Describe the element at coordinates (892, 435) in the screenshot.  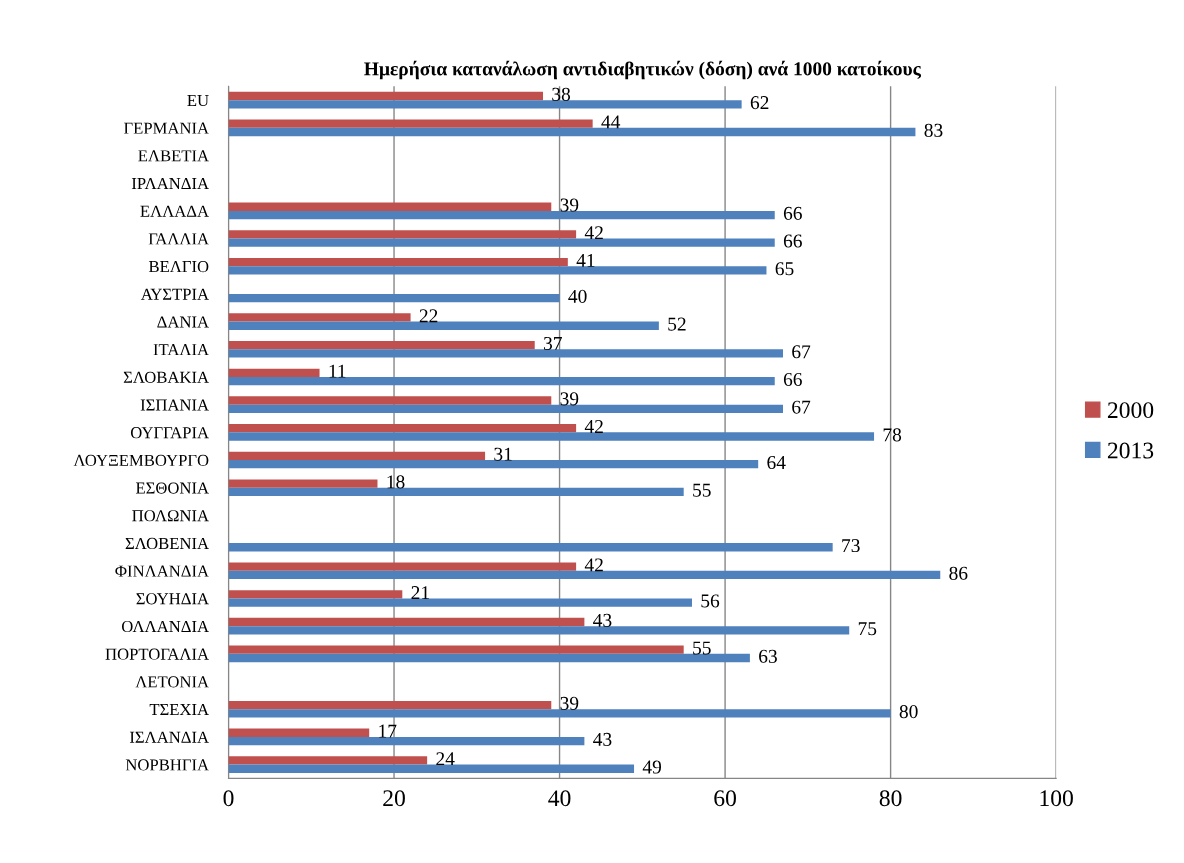
I see `data-label: 78` at that location.